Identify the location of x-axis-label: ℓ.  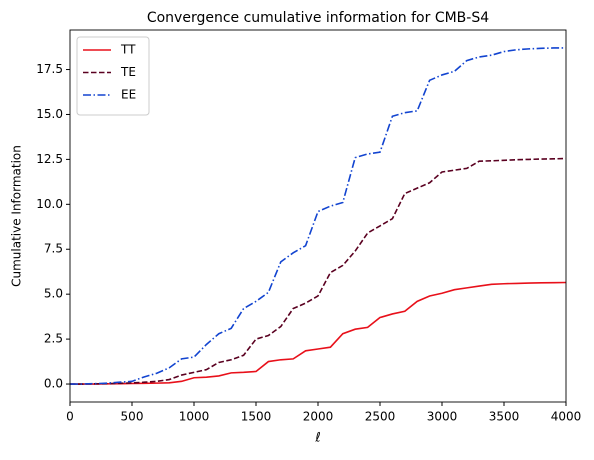
(317, 438).